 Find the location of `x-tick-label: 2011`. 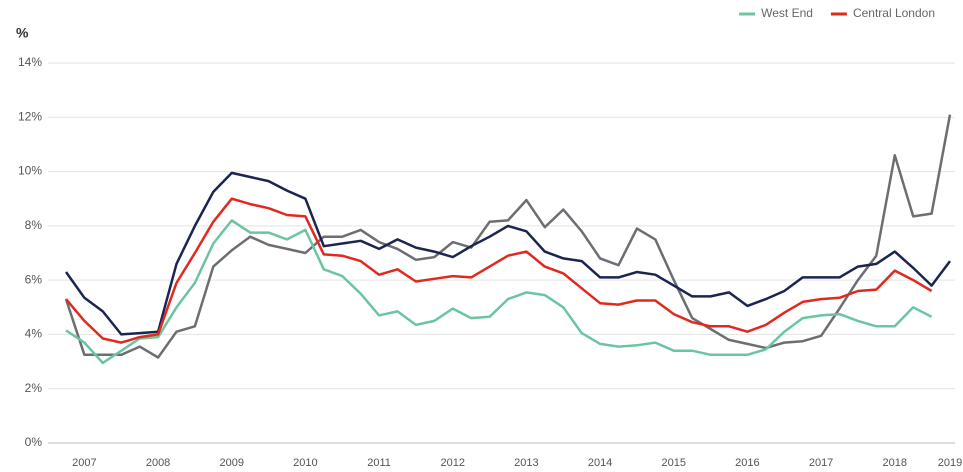

x-tick-label: 2011 is located at coordinates (379, 463).